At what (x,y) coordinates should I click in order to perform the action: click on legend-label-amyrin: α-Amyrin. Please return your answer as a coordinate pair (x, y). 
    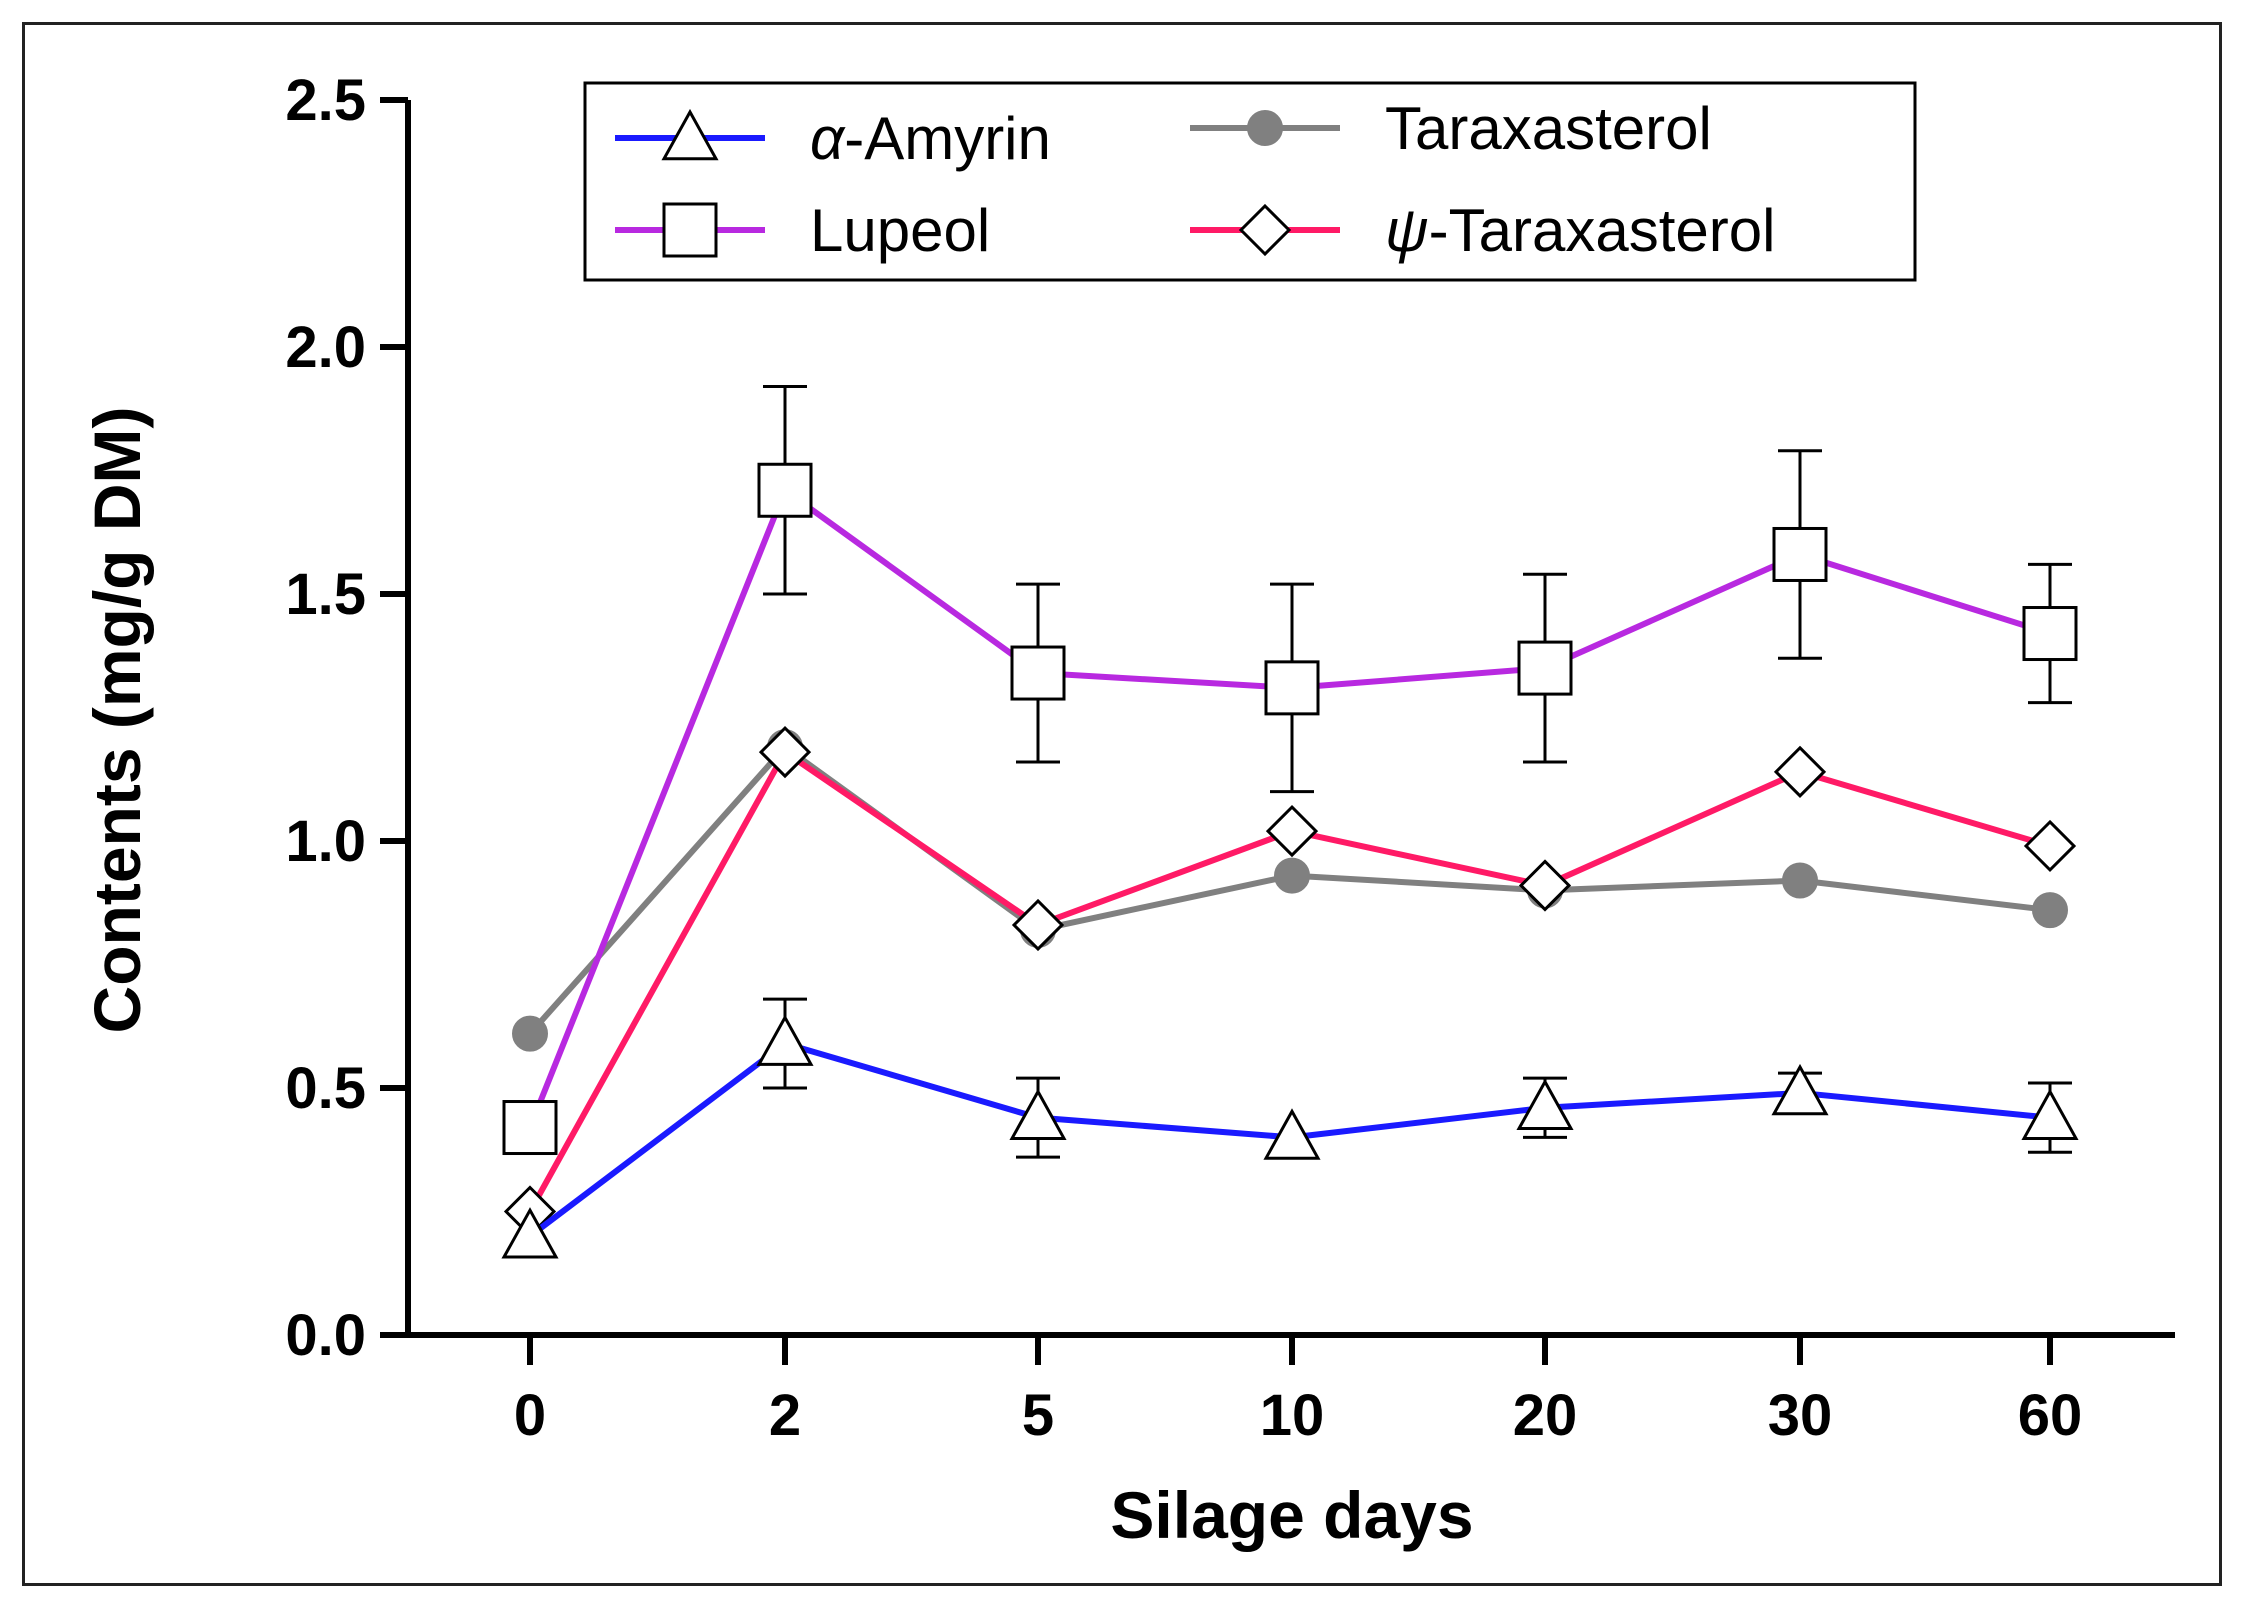
    Looking at the image, I should click on (930, 138).